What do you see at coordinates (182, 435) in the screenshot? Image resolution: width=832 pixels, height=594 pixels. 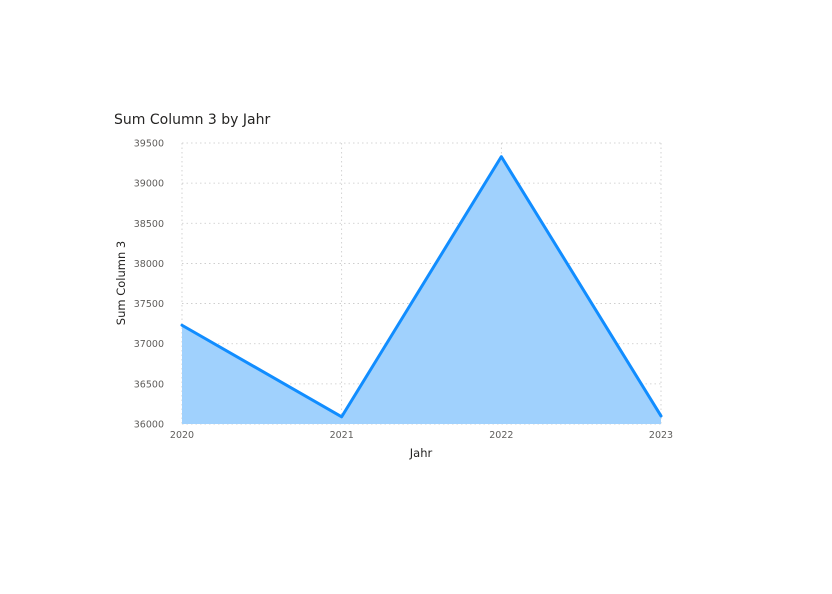 I see `x-tick-label: 2020` at bounding box center [182, 435].